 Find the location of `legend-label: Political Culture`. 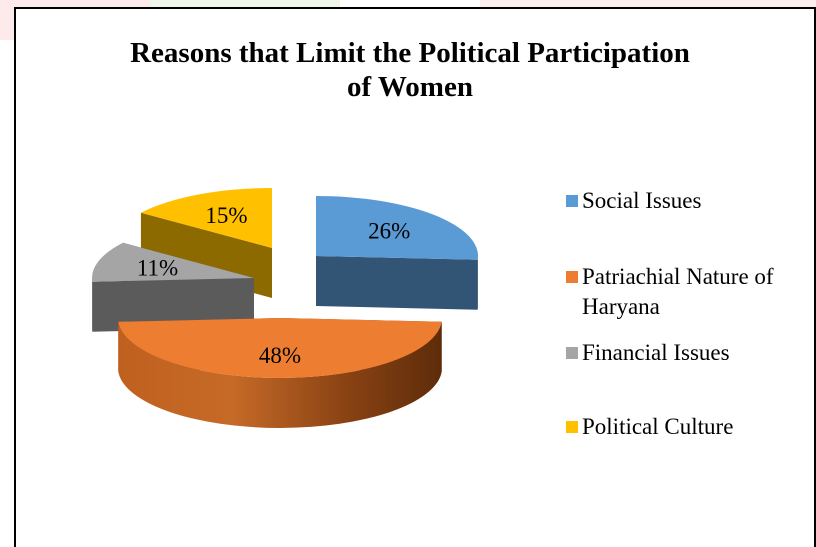

legend-label: Political Culture is located at coordinates (691, 427).